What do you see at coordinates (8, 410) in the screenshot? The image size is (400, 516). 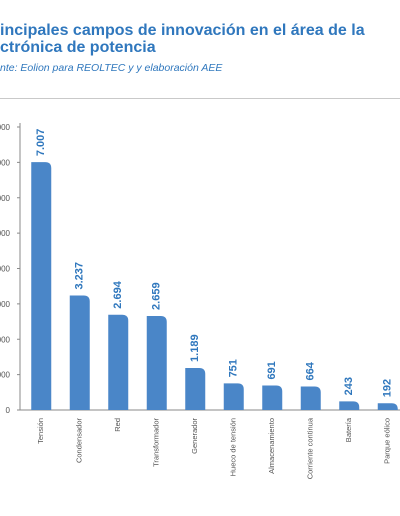 I see `y-tick-label: 0` at bounding box center [8, 410].